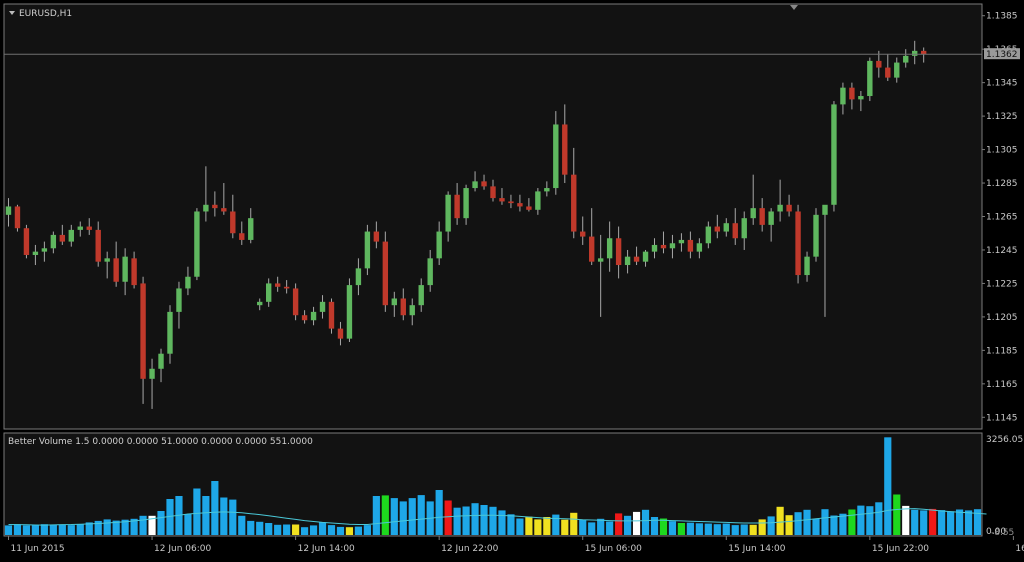  I want to click on volume-min-label-2: -8.55, so click(1002, 533).